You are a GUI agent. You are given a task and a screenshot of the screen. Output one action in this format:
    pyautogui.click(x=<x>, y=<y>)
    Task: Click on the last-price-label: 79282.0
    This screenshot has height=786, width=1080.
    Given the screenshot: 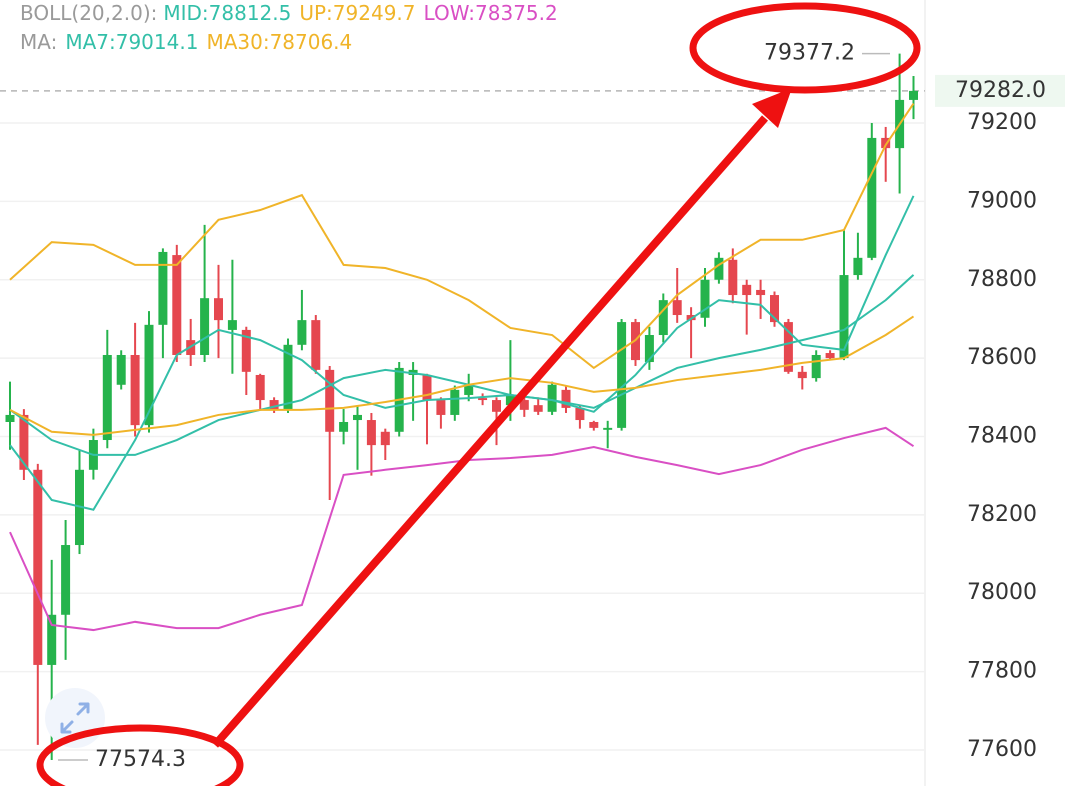 What is the action you would take?
    pyautogui.click(x=1000, y=90)
    